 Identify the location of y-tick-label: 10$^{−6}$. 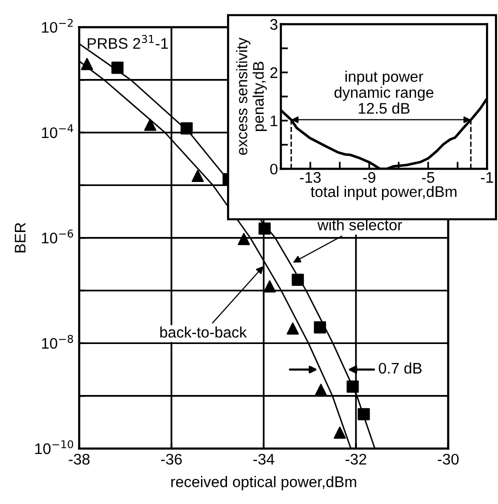
(58, 237).